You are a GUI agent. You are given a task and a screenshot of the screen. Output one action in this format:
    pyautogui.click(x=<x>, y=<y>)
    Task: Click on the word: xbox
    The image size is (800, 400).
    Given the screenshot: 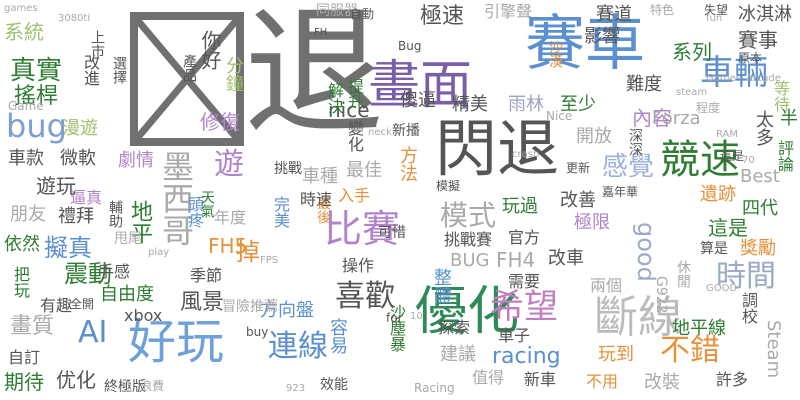 What is the action you would take?
    pyautogui.click(x=143, y=315)
    